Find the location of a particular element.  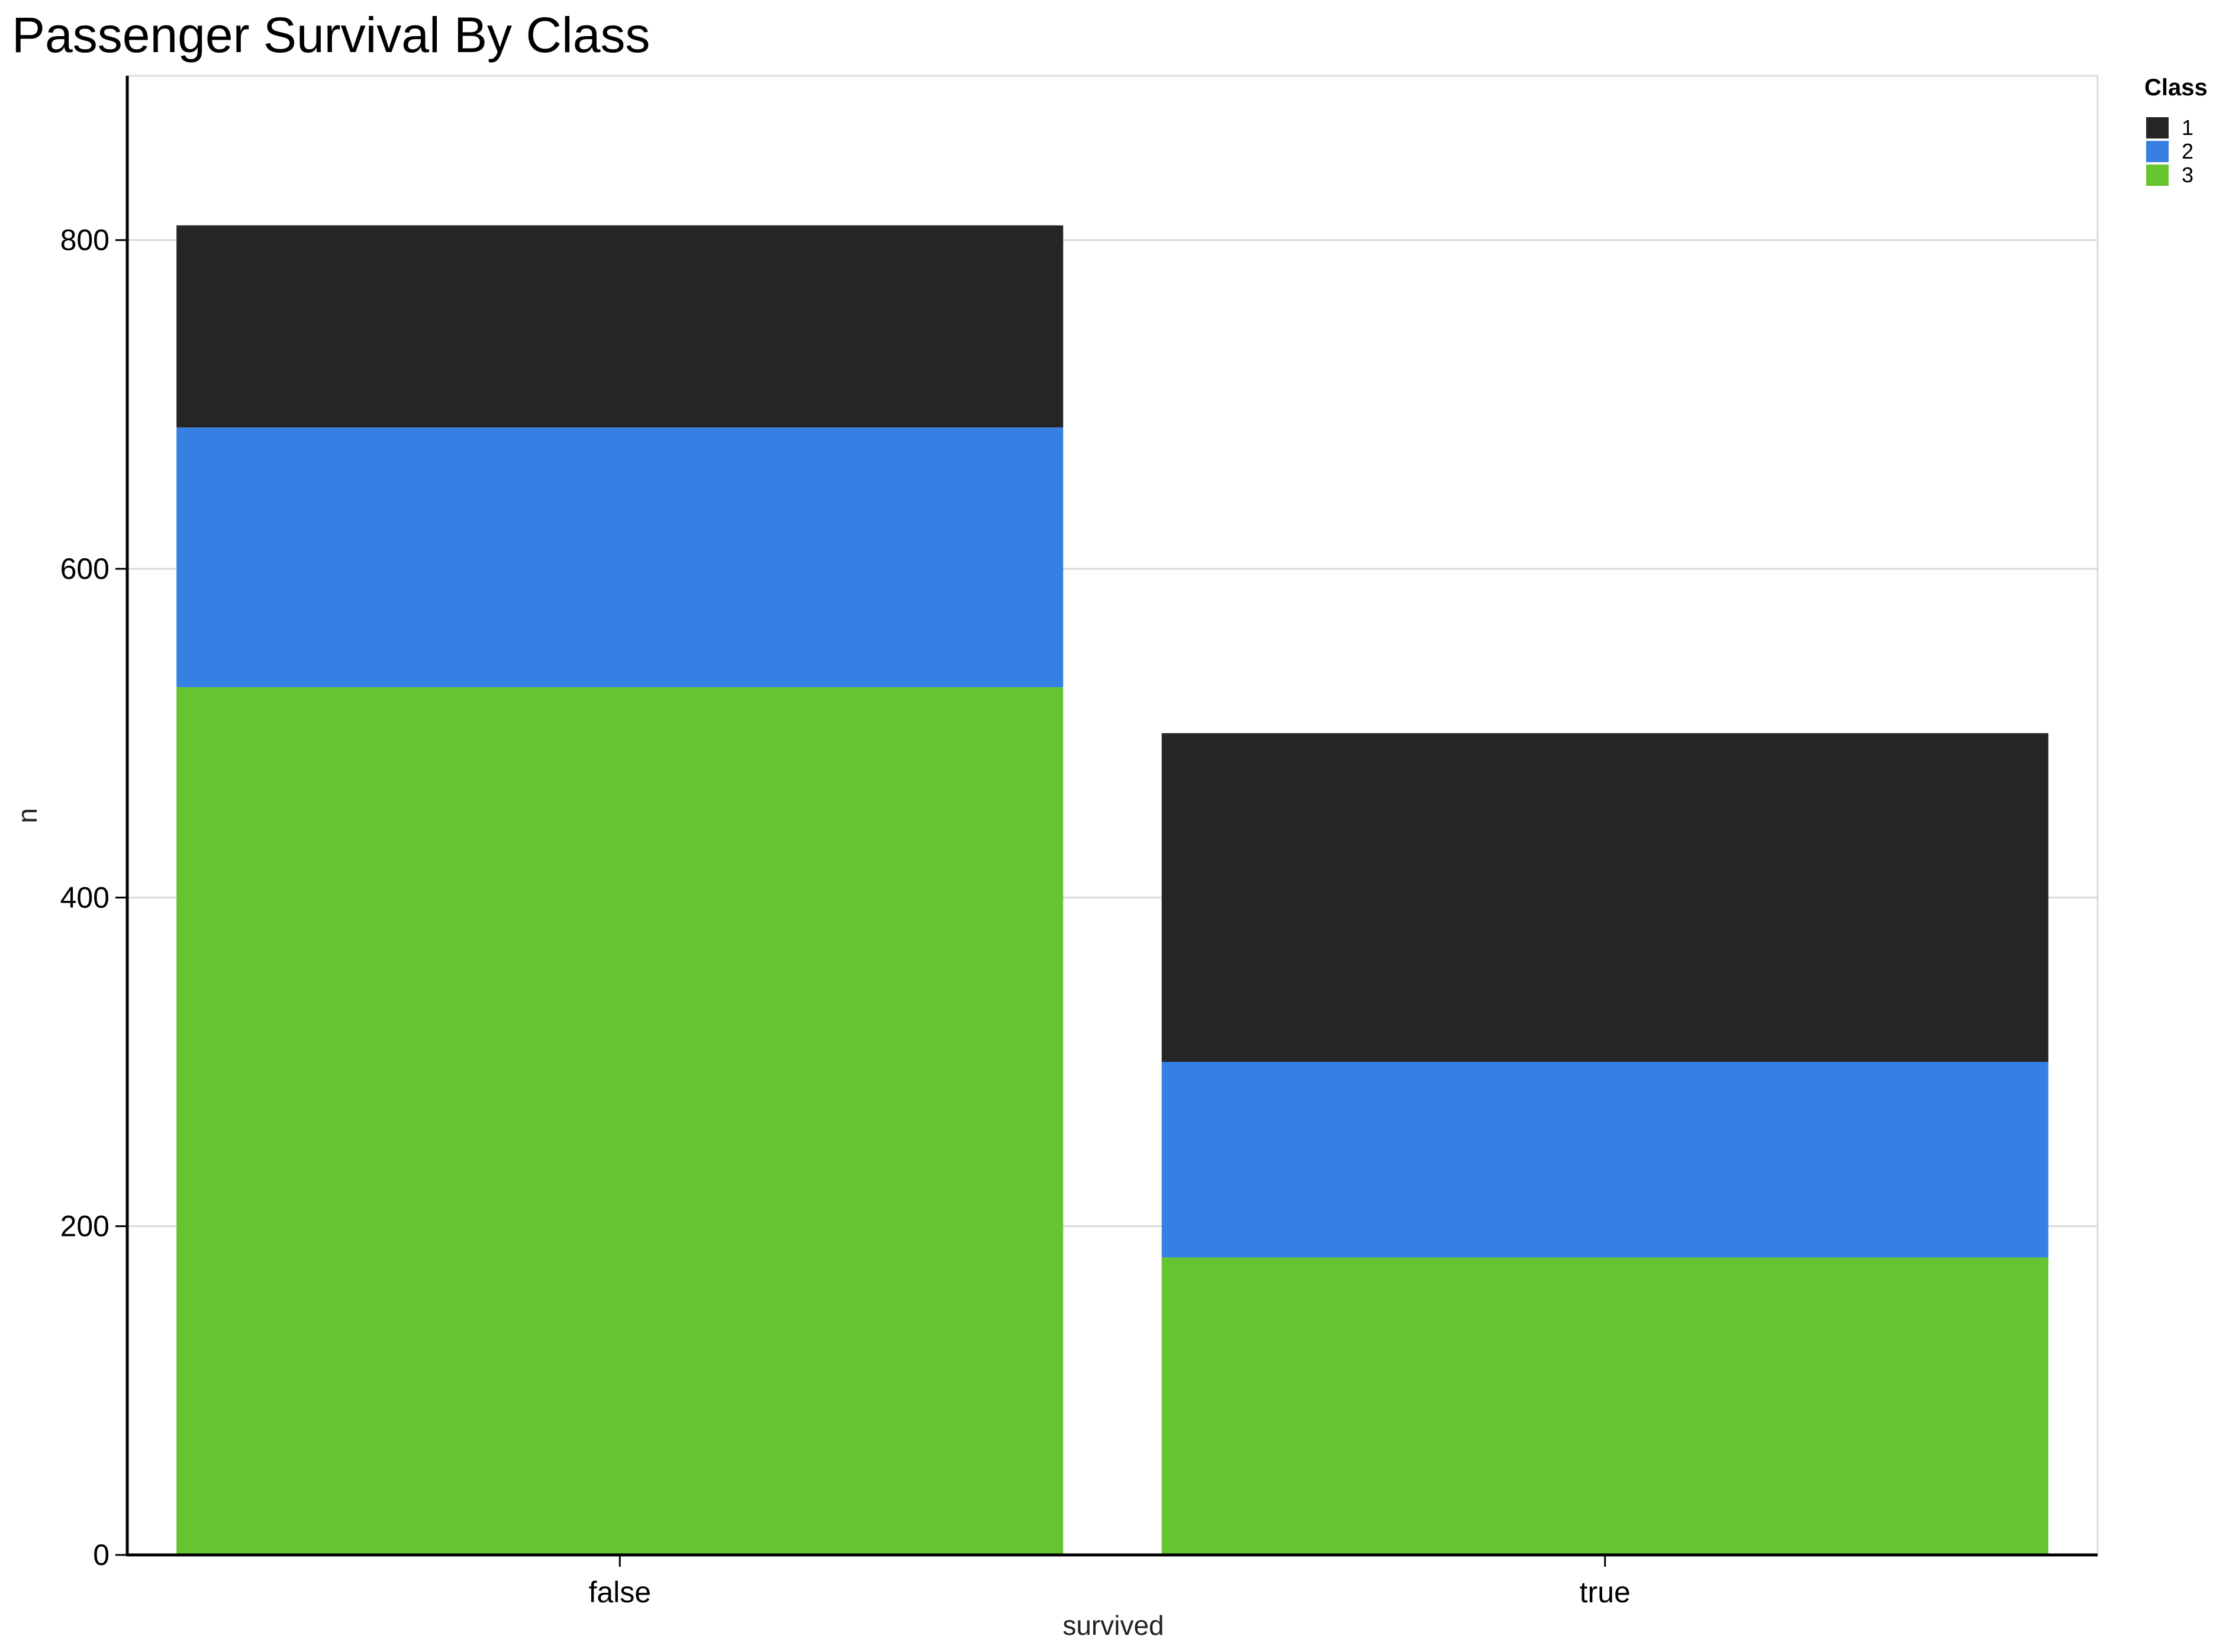

y-tick-label: 600 is located at coordinates (84, 568).